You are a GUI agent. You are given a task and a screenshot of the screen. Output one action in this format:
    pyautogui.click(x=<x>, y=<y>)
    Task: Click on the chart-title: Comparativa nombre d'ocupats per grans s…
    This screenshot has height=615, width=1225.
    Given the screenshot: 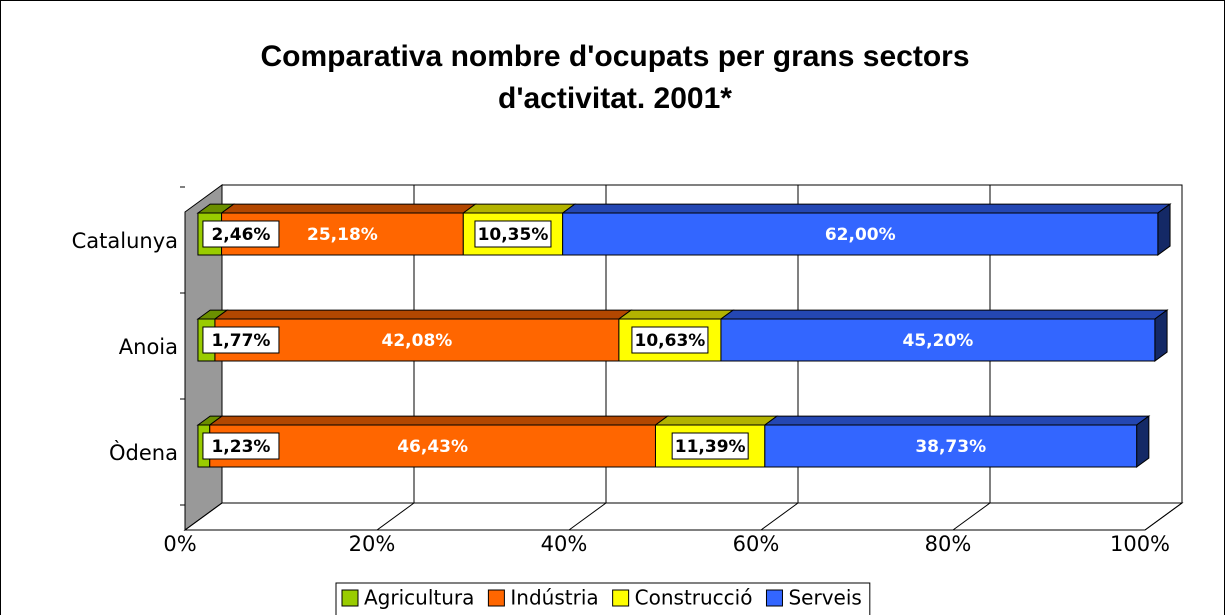 What is the action you would take?
    pyautogui.click(x=615, y=56)
    